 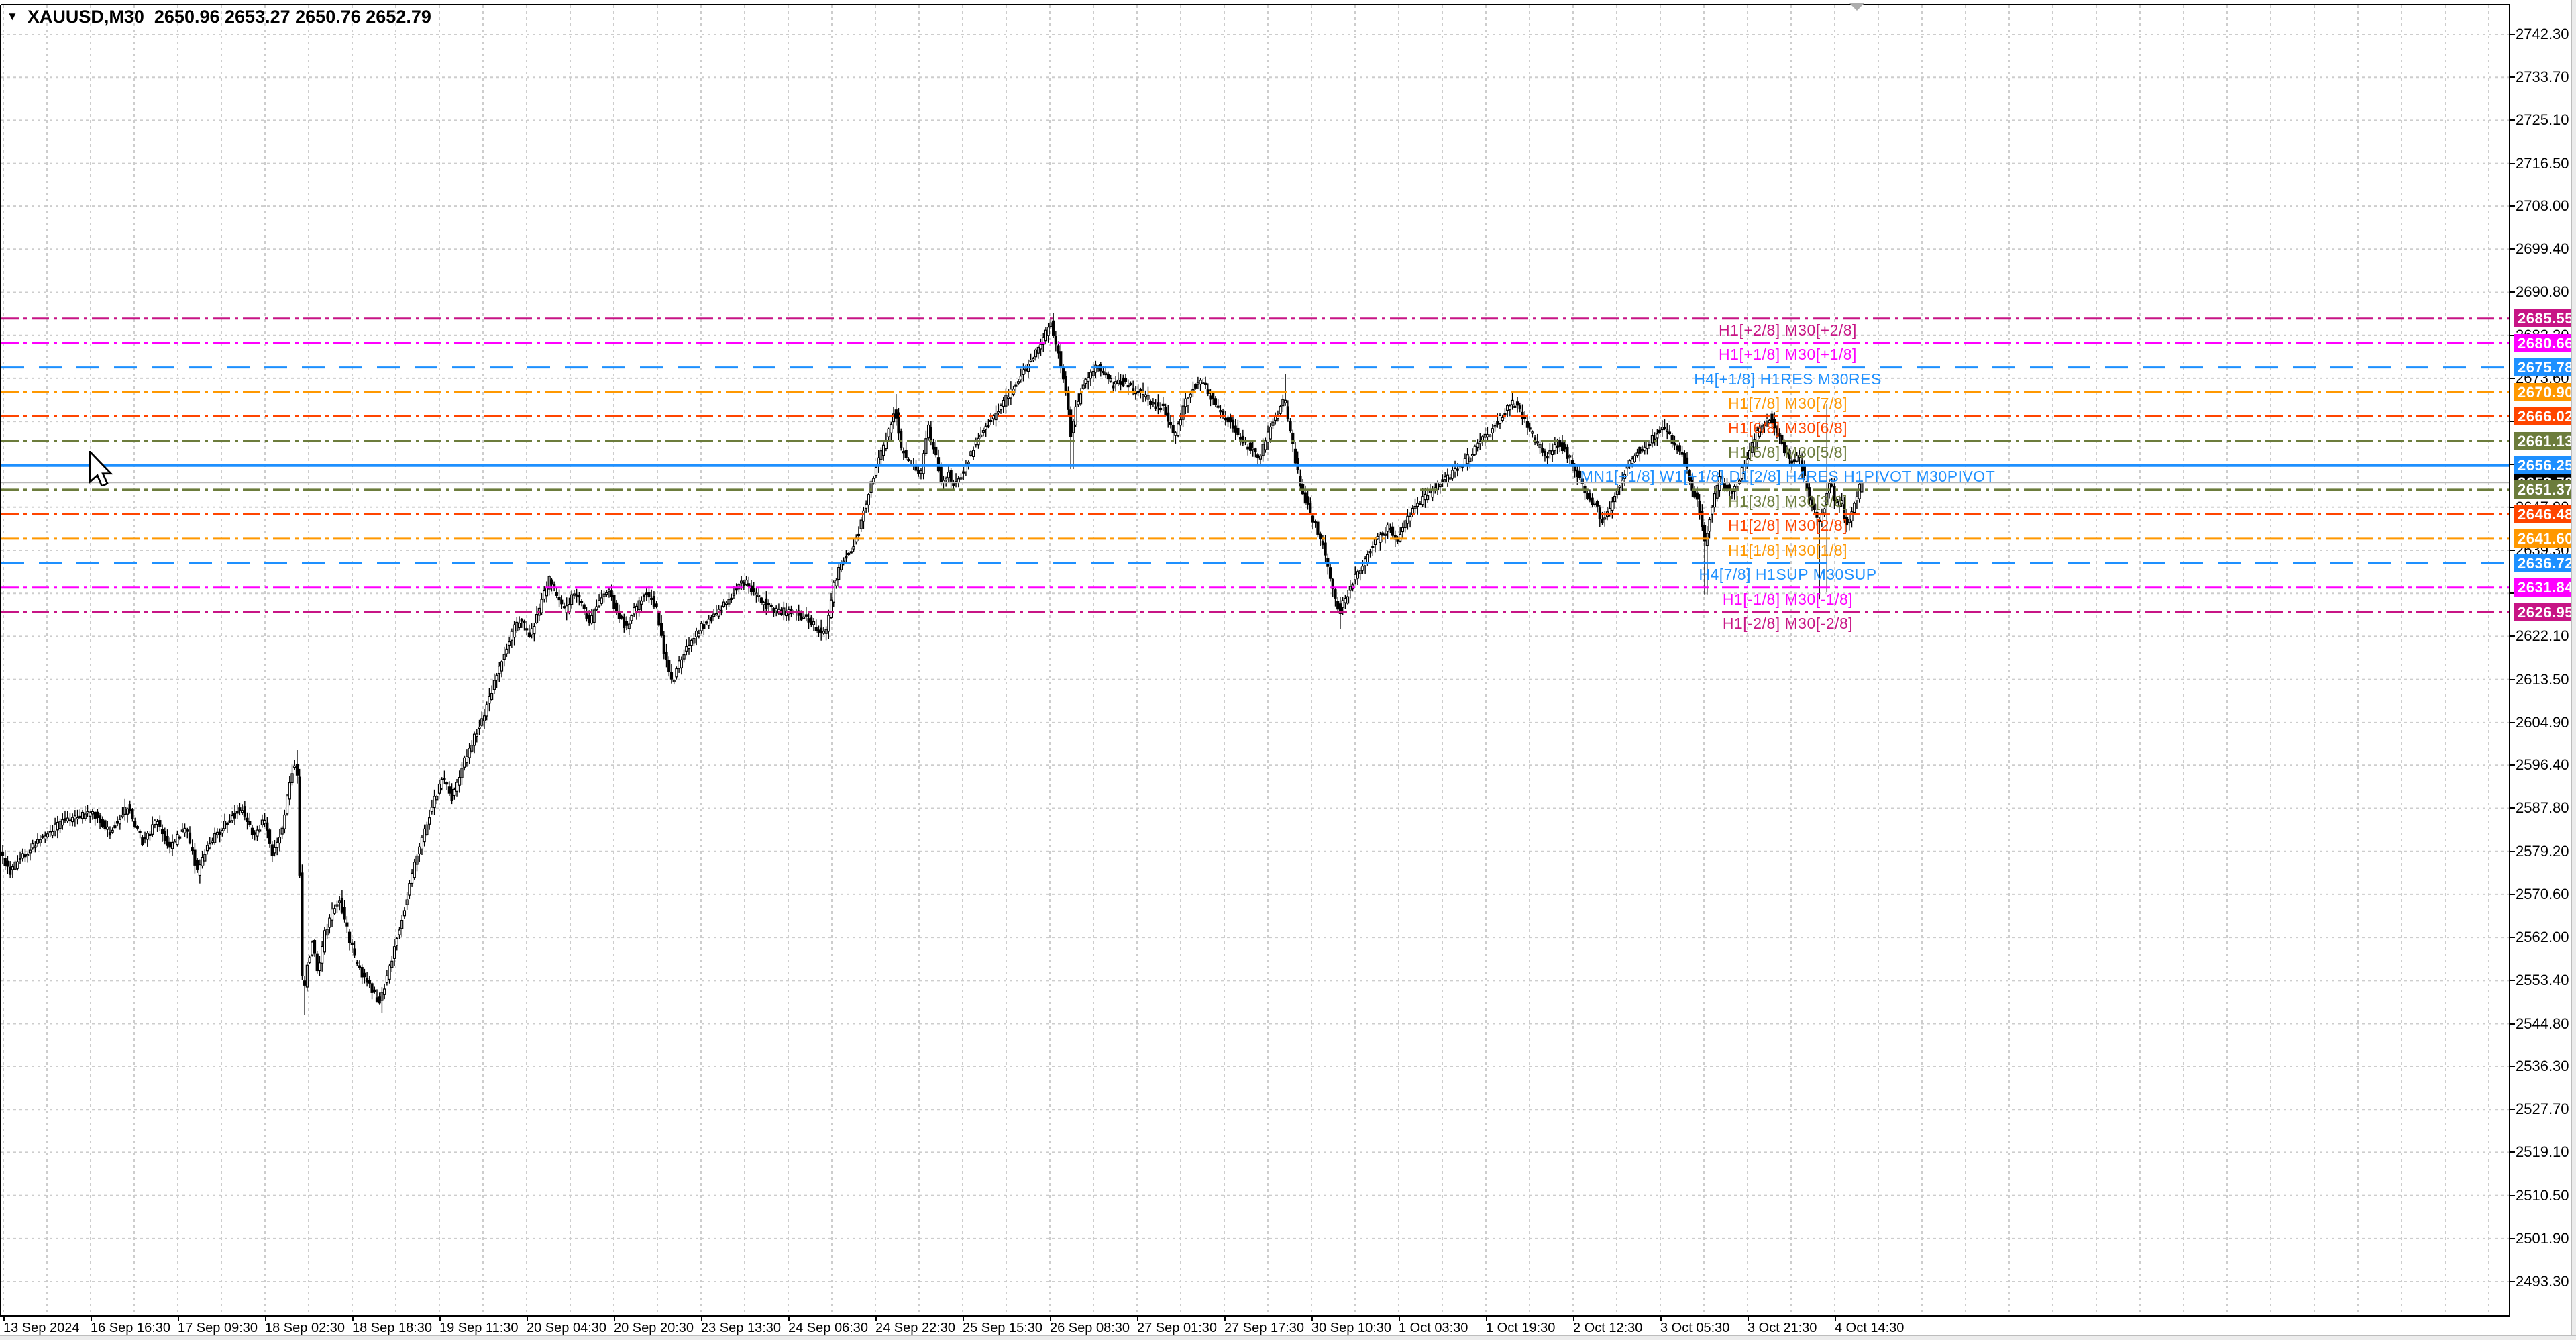 What do you see at coordinates (1787, 404) in the screenshot?
I see `level-label: H1[7/8] M30[7/8]` at bounding box center [1787, 404].